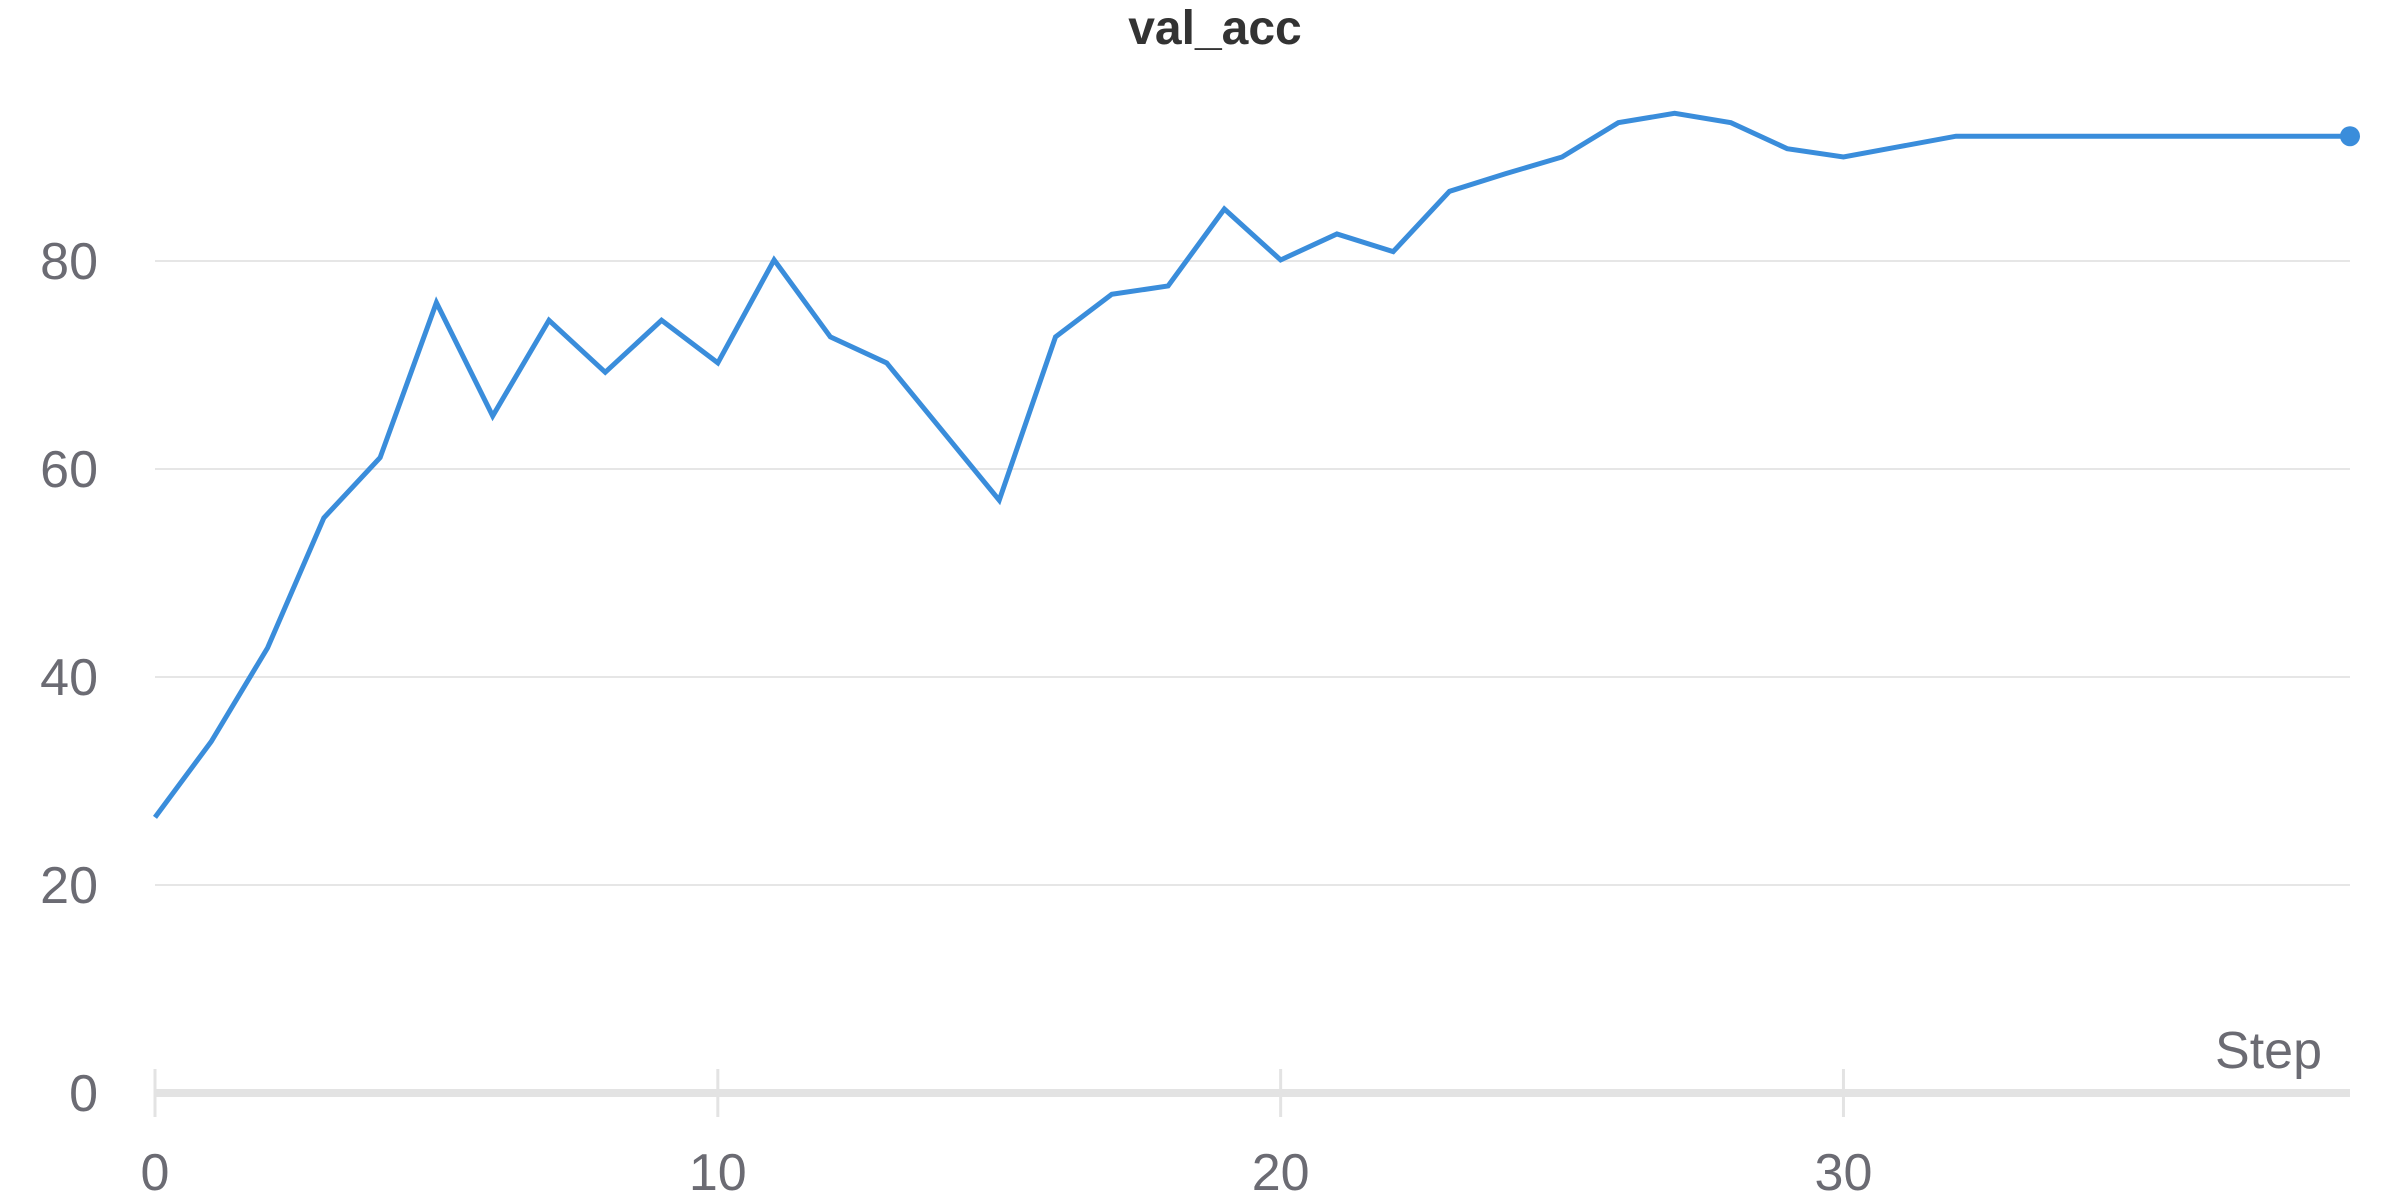  What do you see at coordinates (69, 262) in the screenshot?
I see `y-tick-label: 80` at bounding box center [69, 262].